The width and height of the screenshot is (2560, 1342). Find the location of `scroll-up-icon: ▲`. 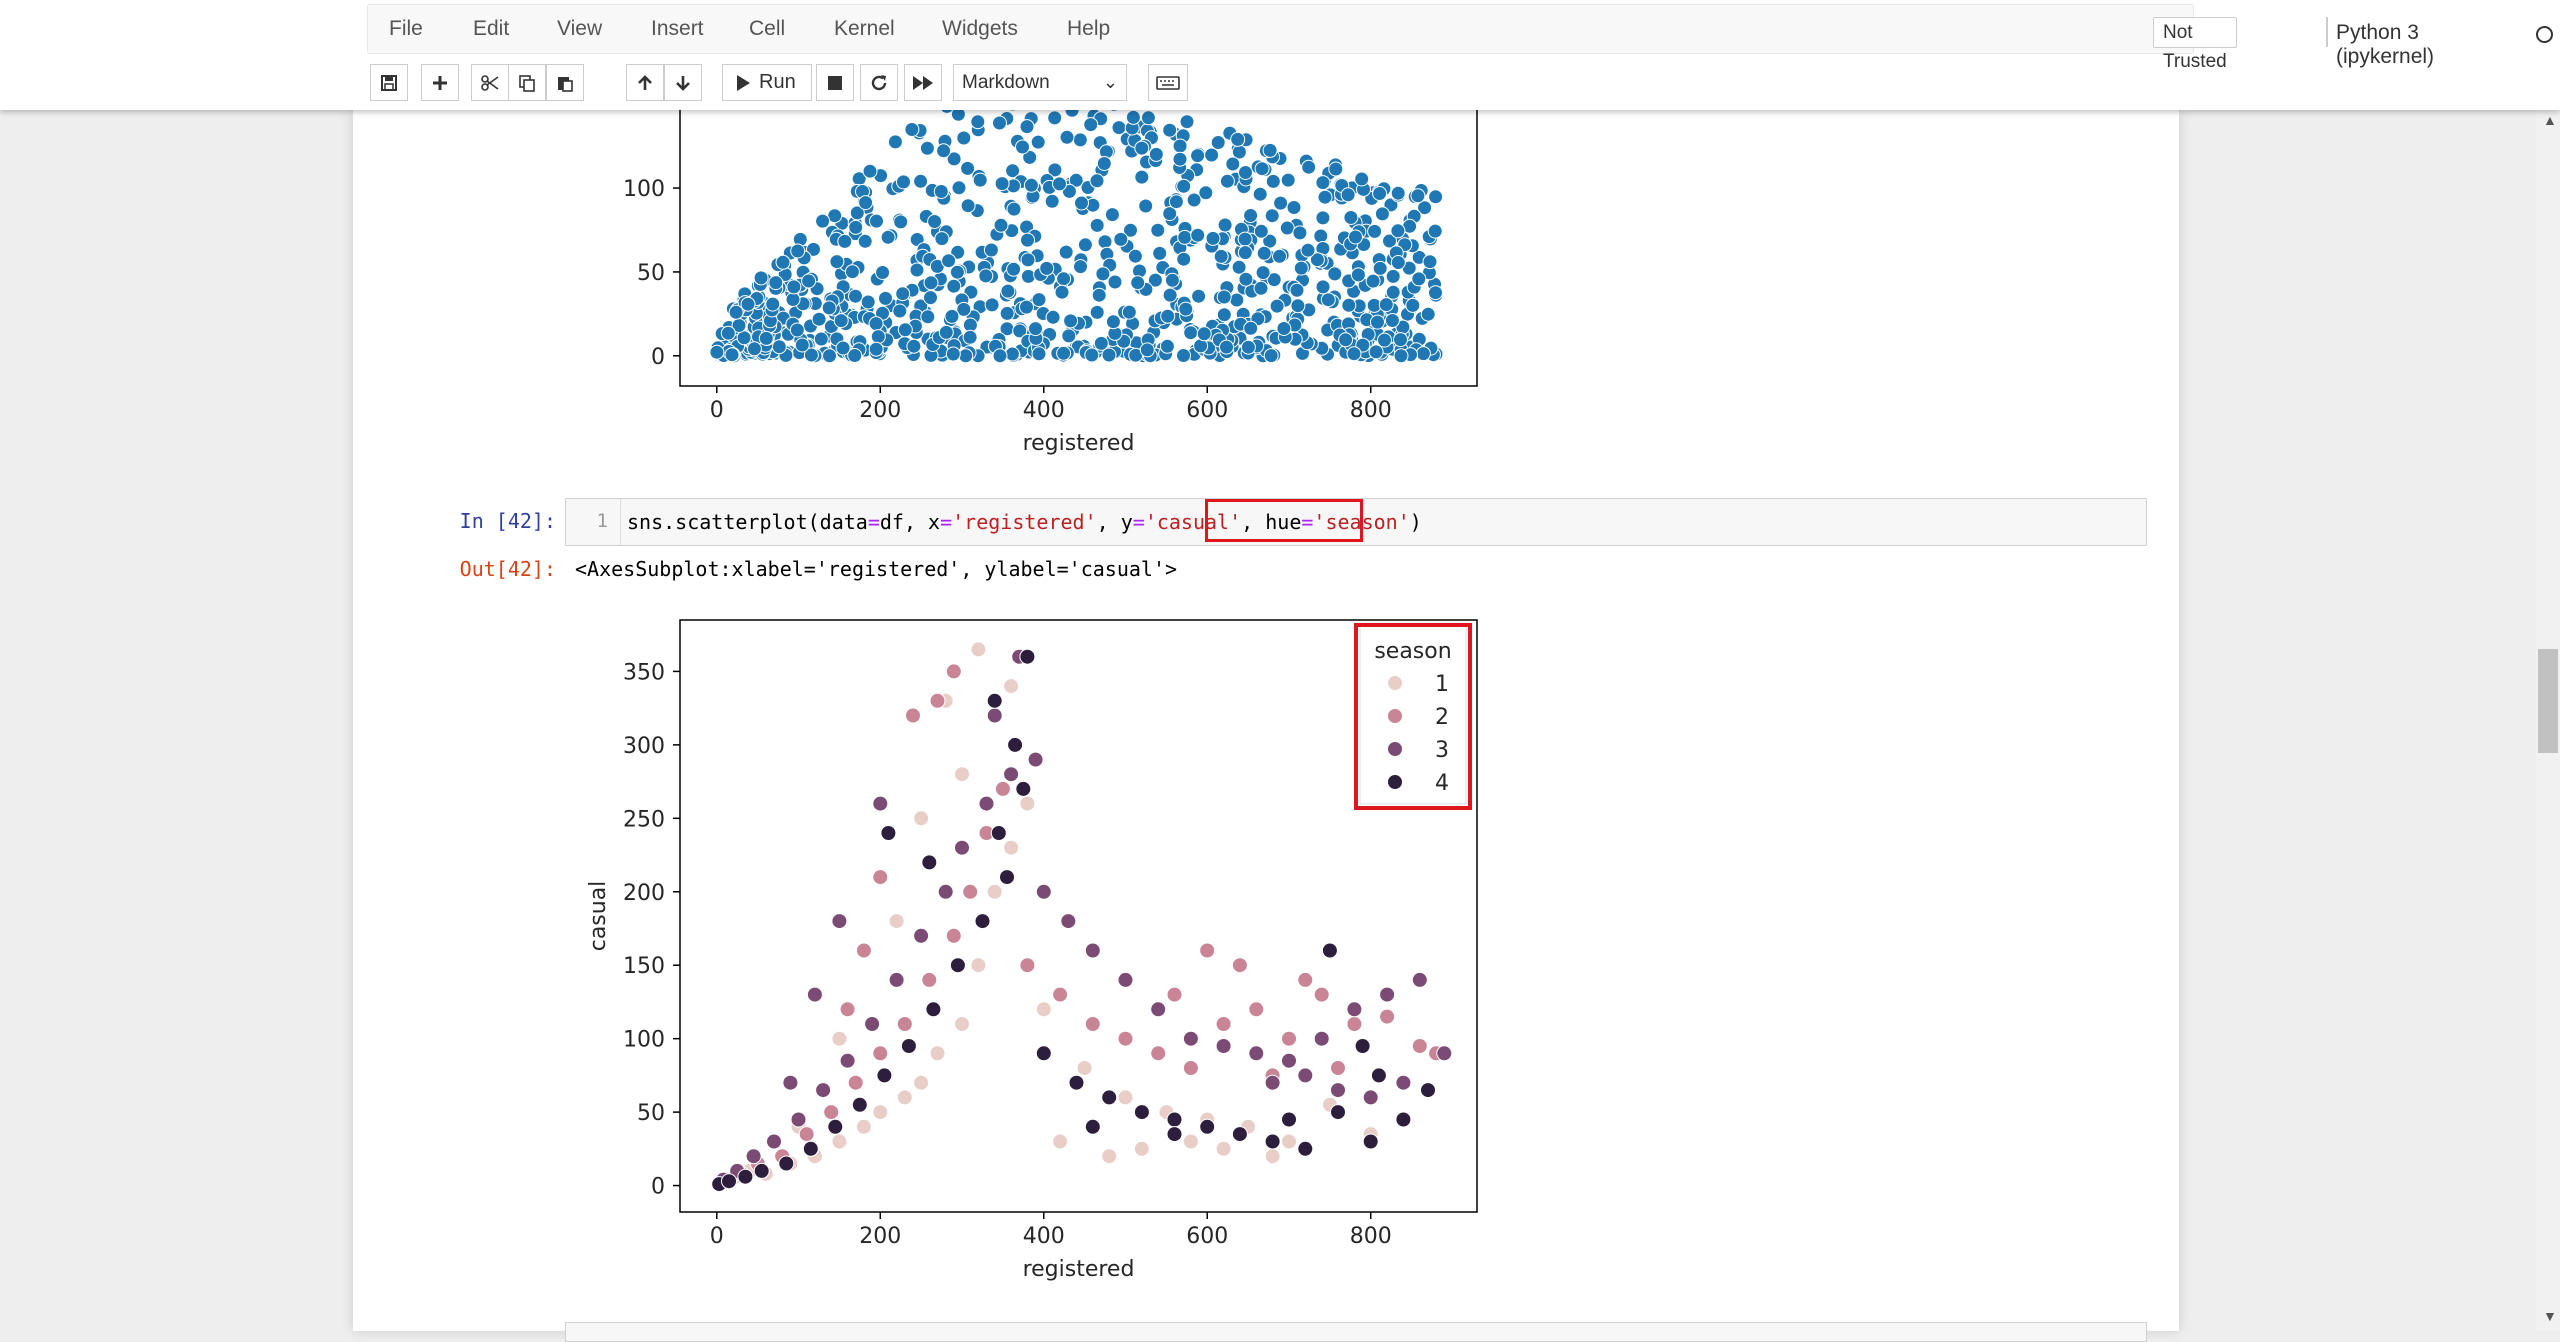

scroll-up-icon: ▲ is located at coordinates (2550, 120).